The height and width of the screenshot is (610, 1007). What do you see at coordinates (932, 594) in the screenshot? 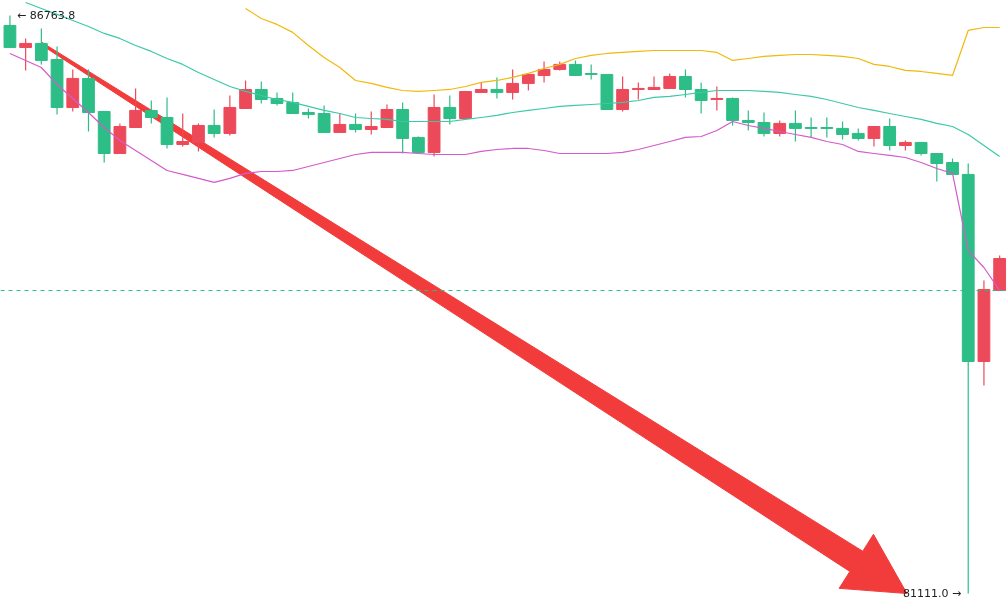
I see `annotation: 81111.0 →` at bounding box center [932, 594].